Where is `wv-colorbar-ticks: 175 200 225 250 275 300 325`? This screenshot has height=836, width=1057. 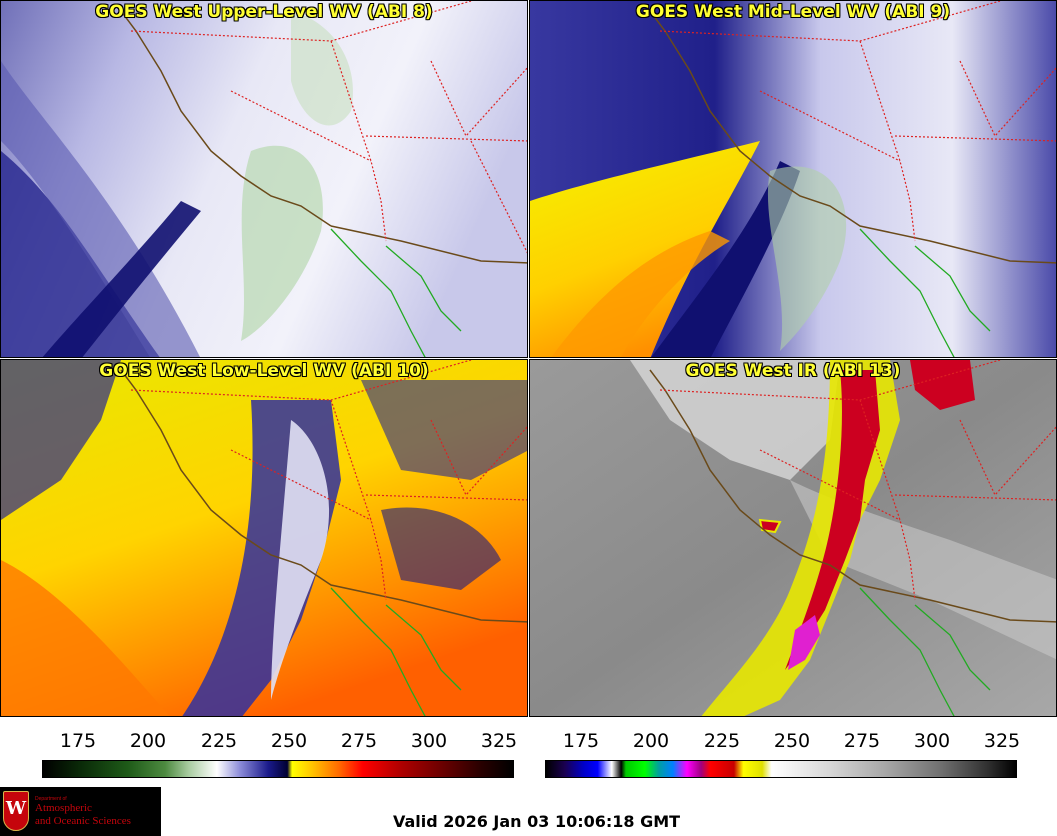 wv-colorbar-ticks: 175 200 225 250 275 300 325 is located at coordinates (280, 743).